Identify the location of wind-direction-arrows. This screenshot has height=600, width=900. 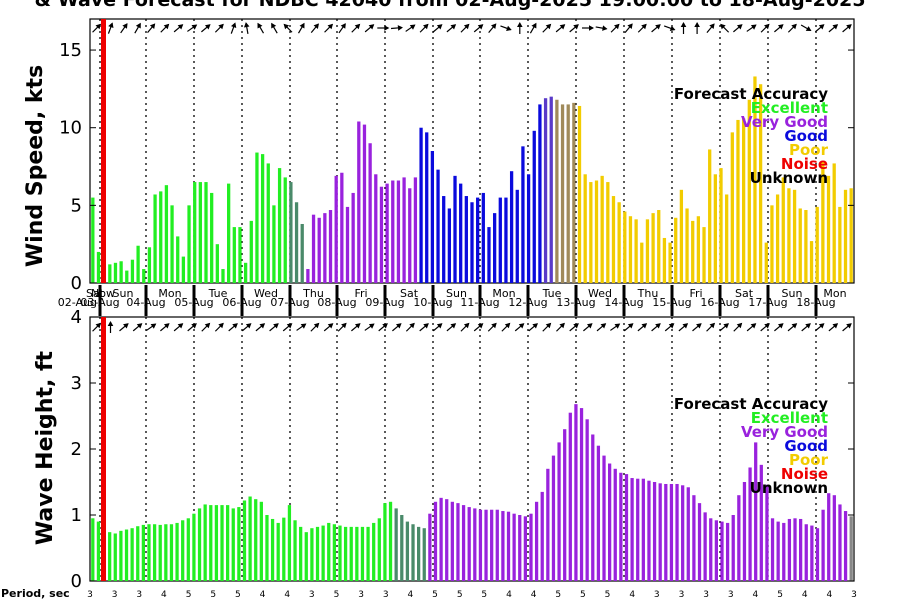
(472, 28).